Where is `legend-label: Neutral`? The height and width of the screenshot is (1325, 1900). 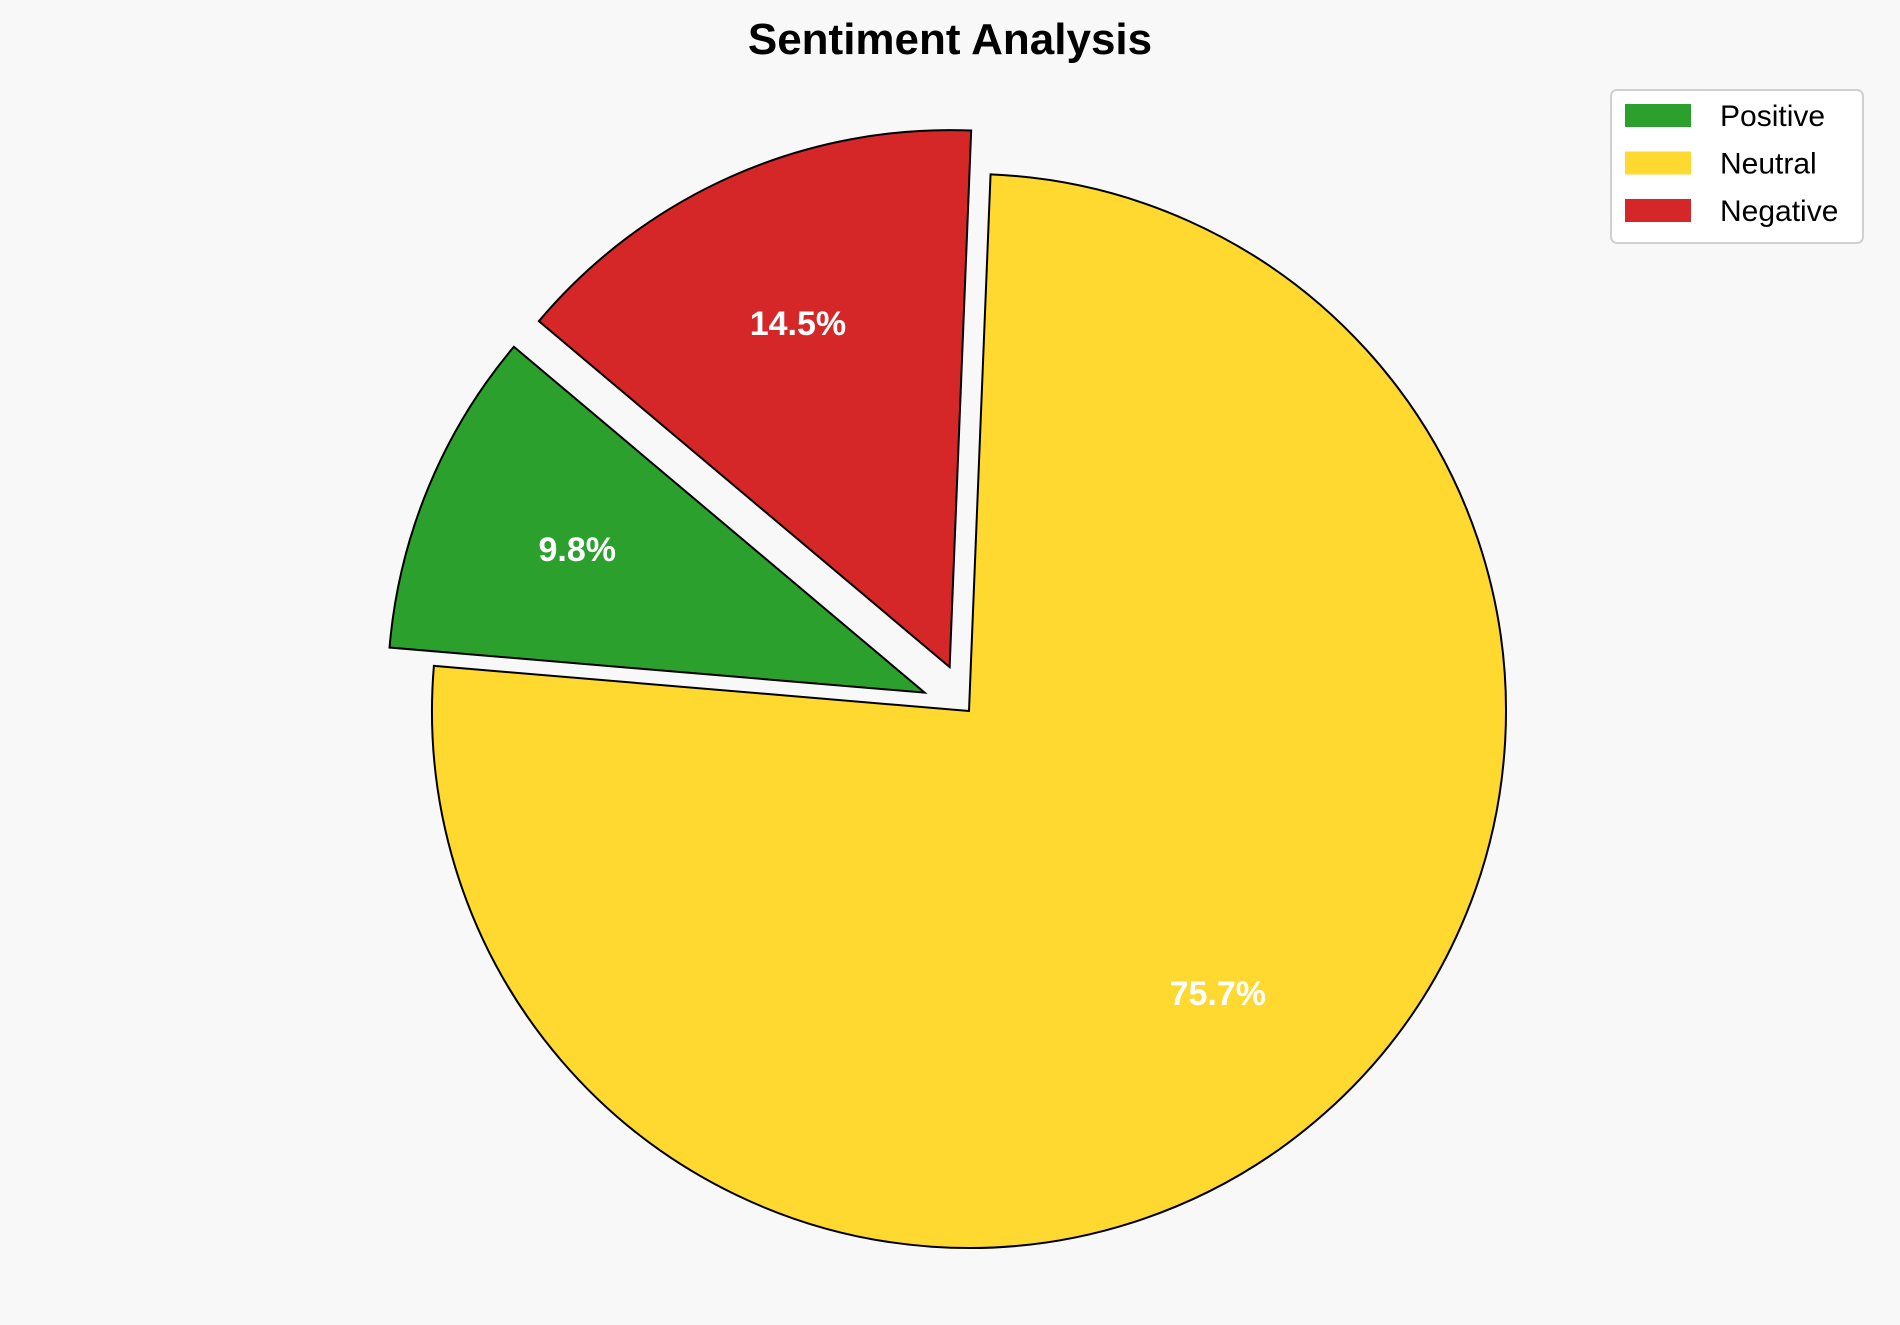 legend-label: Neutral is located at coordinates (1768, 164).